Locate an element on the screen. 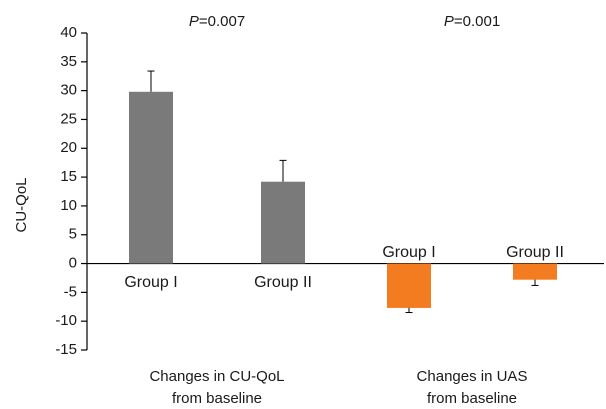 The width and height of the screenshot is (606, 409). p-value-label: P=0.007 is located at coordinates (217, 21).